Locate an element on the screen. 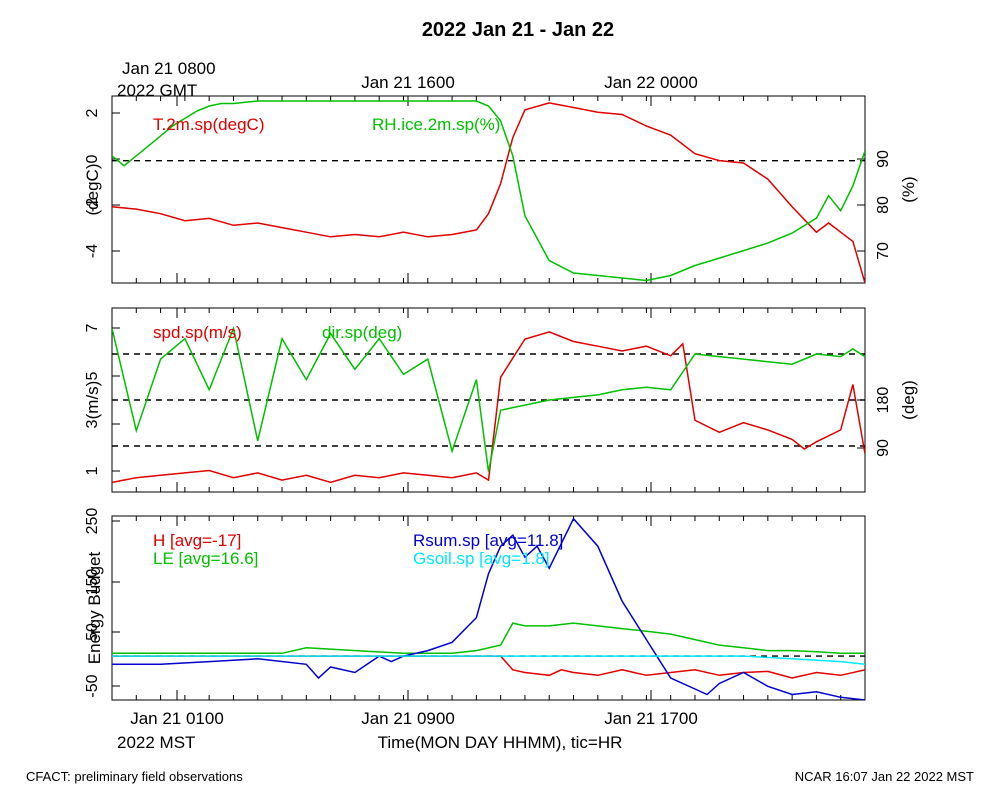 The height and width of the screenshot is (800, 1000). y-tick-label-left: 3 is located at coordinates (92, 423).